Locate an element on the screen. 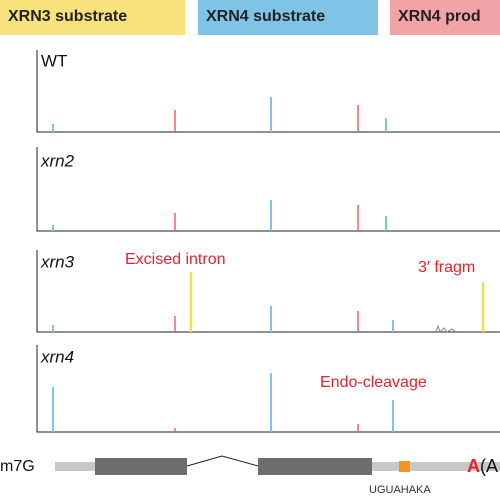  legend-label: XRN3 substrate is located at coordinates (67, 16).